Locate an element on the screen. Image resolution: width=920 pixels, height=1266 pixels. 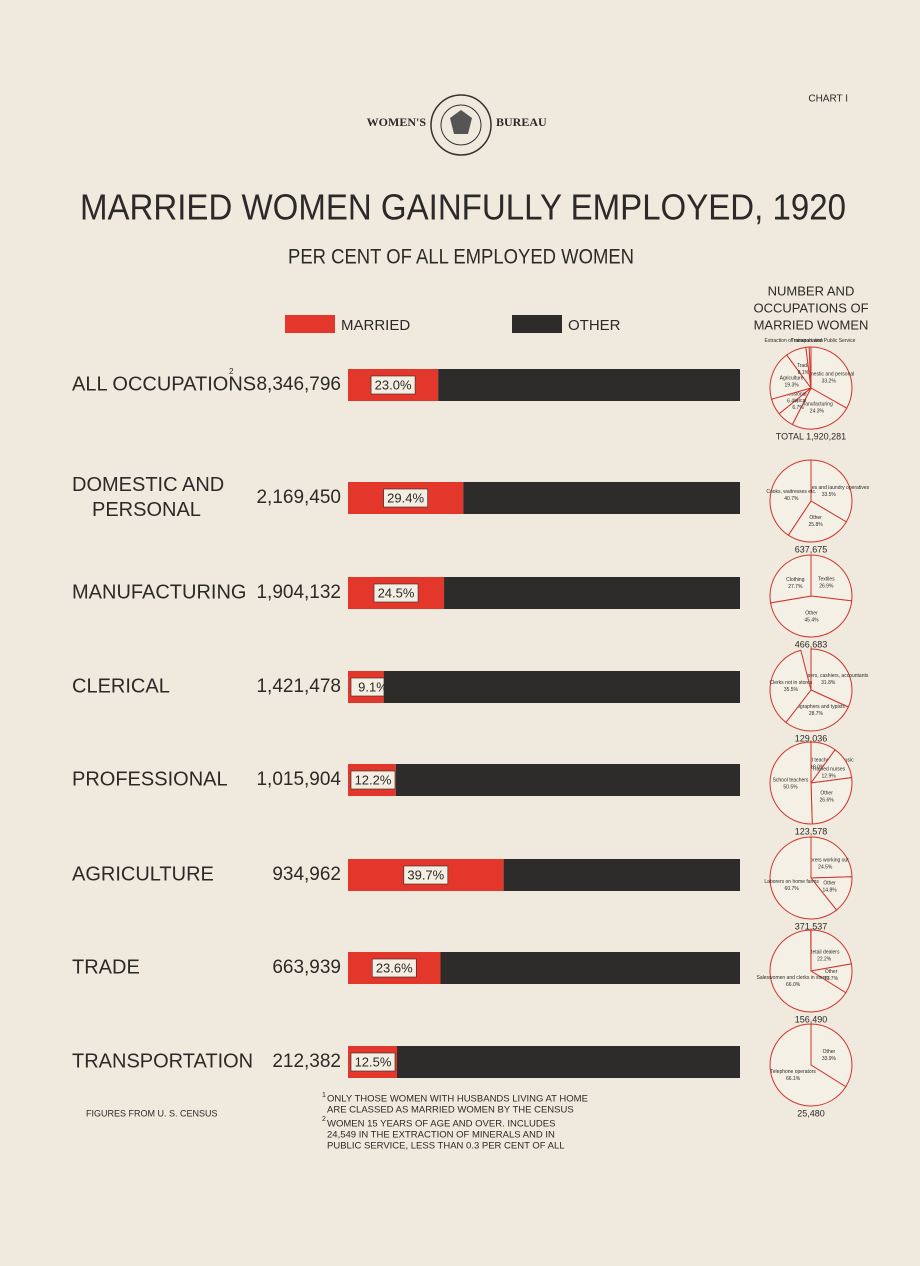
pie-slice-value: 33.5% is located at coordinates (829, 495).